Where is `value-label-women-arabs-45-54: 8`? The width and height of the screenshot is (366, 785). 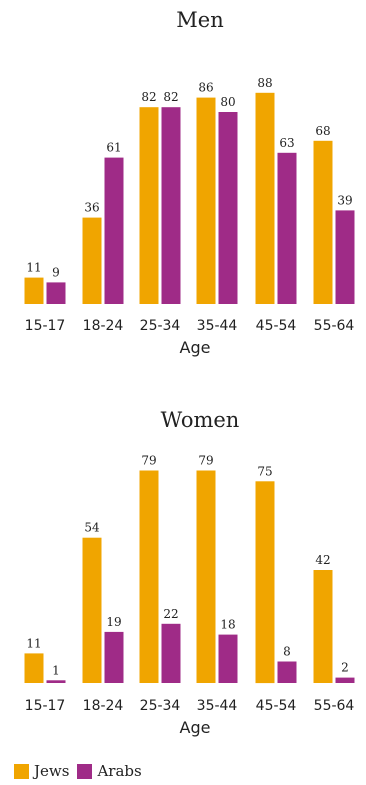
value-label-women-arabs-45-54: 8 is located at coordinates (287, 652).